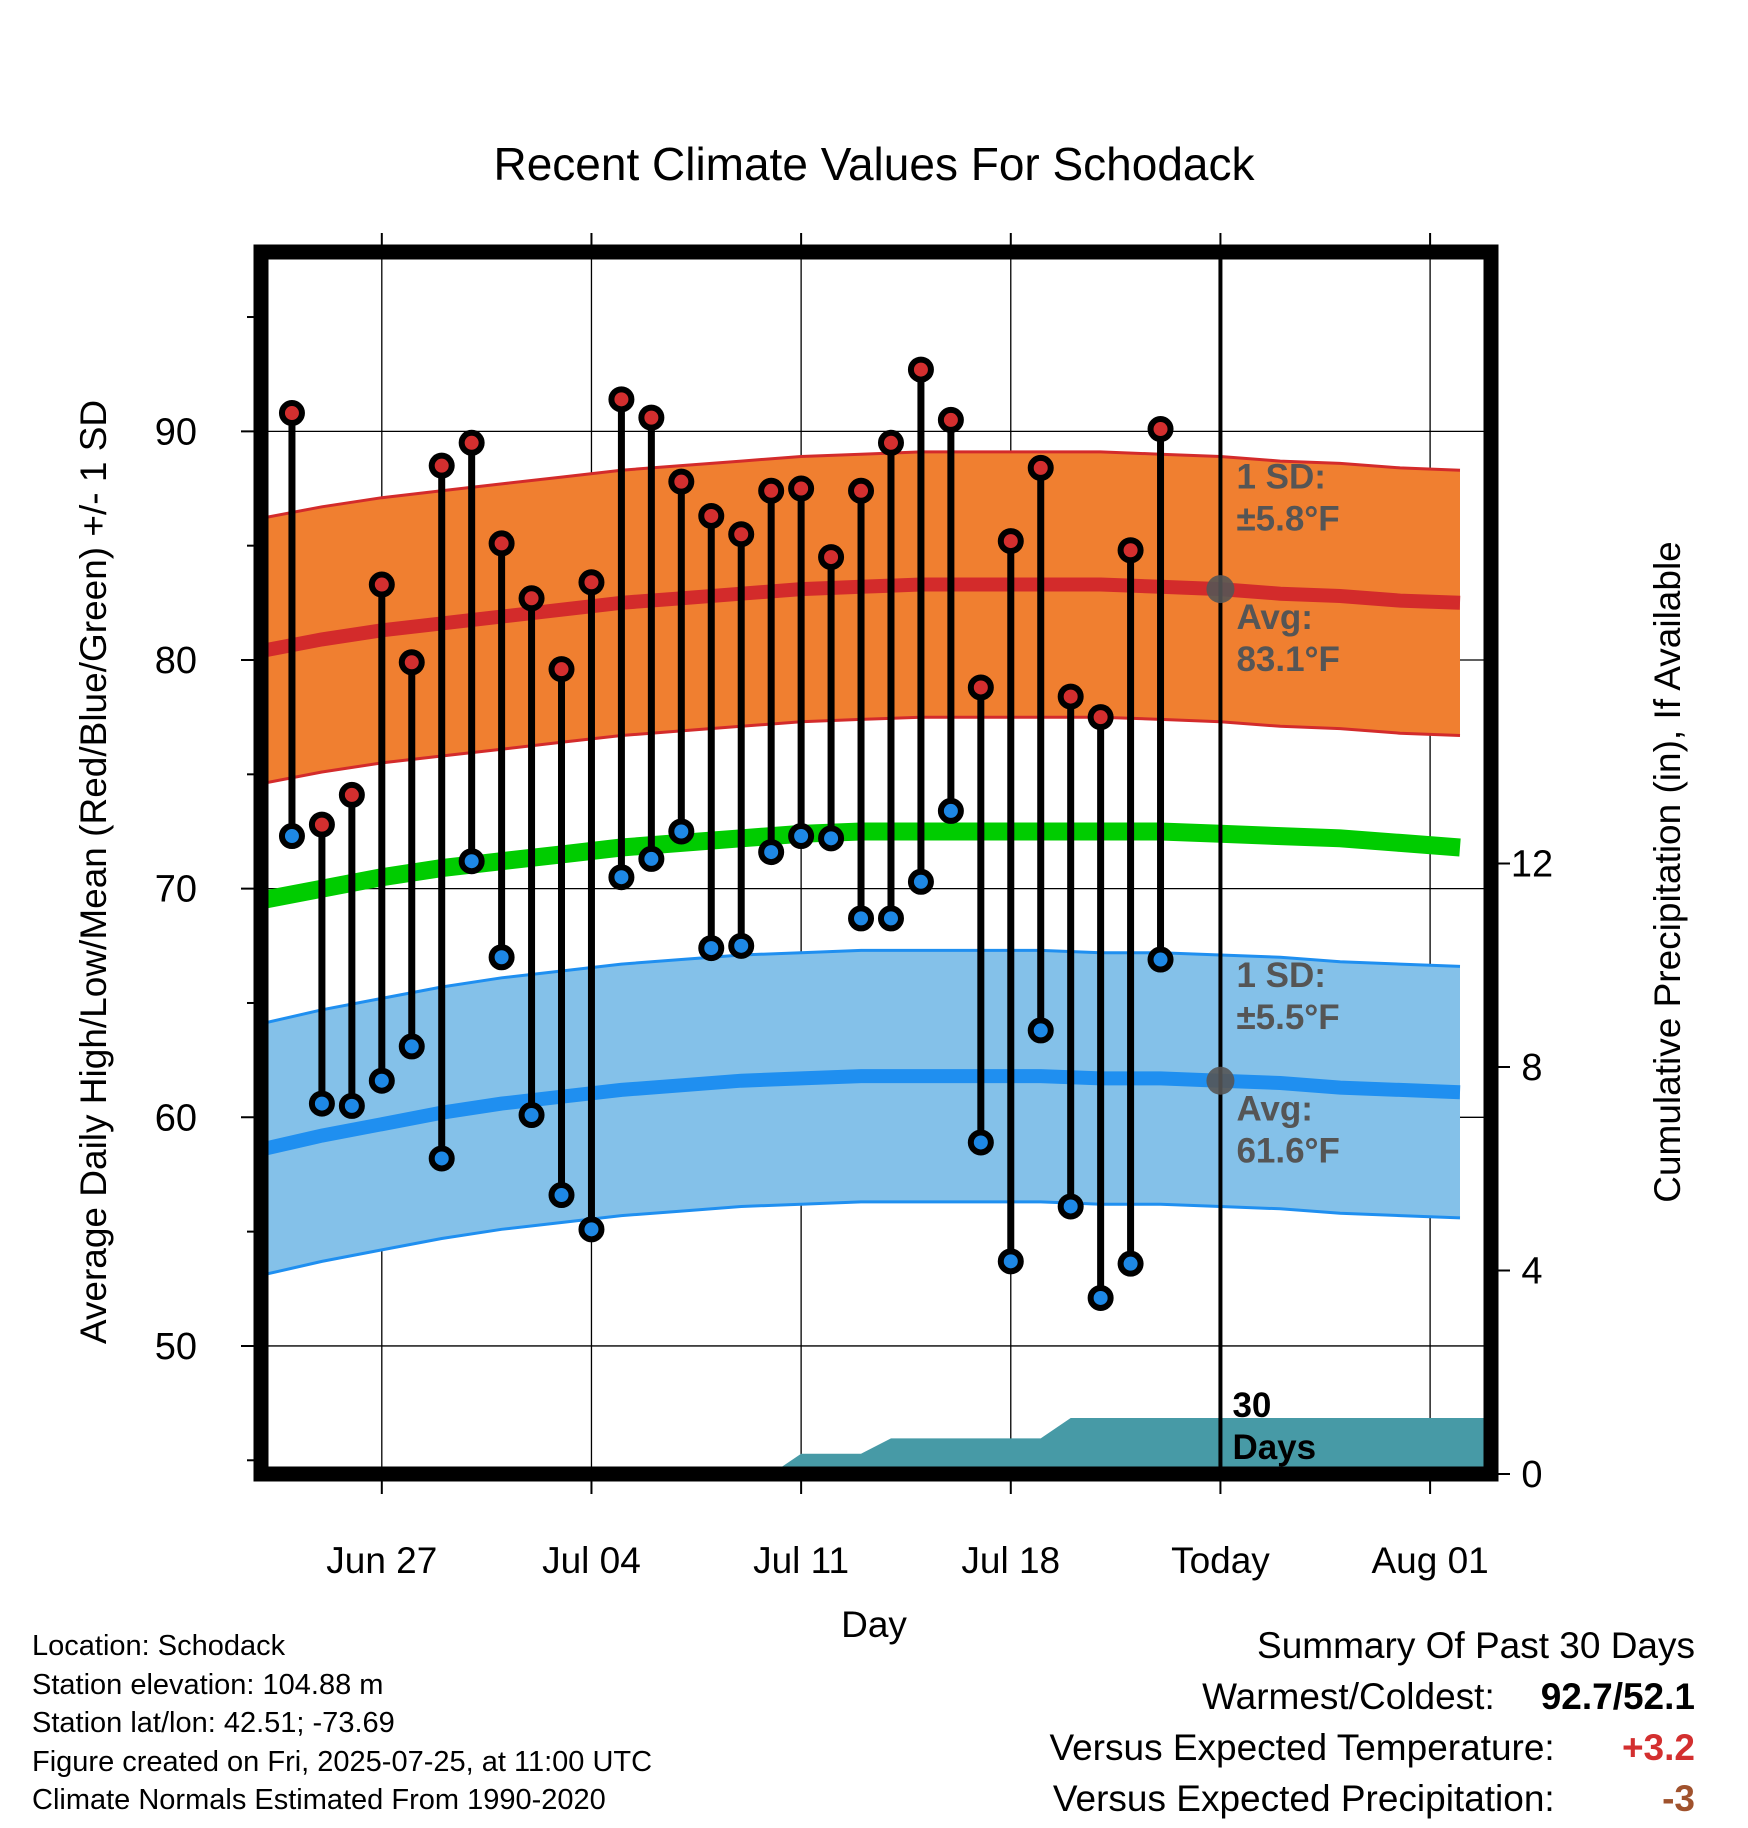 The width and height of the screenshot is (1748, 1828). Describe the element at coordinates (176, 432) in the screenshot. I see `y-tick-label-90: 90` at that location.